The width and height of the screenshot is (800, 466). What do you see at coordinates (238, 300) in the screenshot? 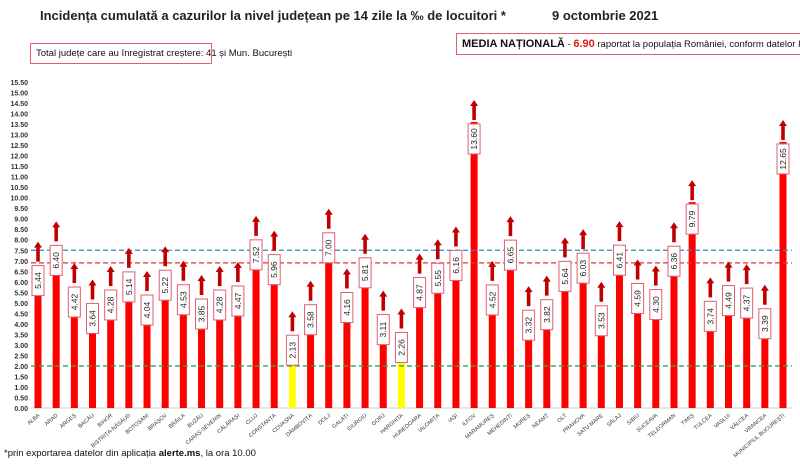
I see `data-label: 4.47` at bounding box center [238, 300].